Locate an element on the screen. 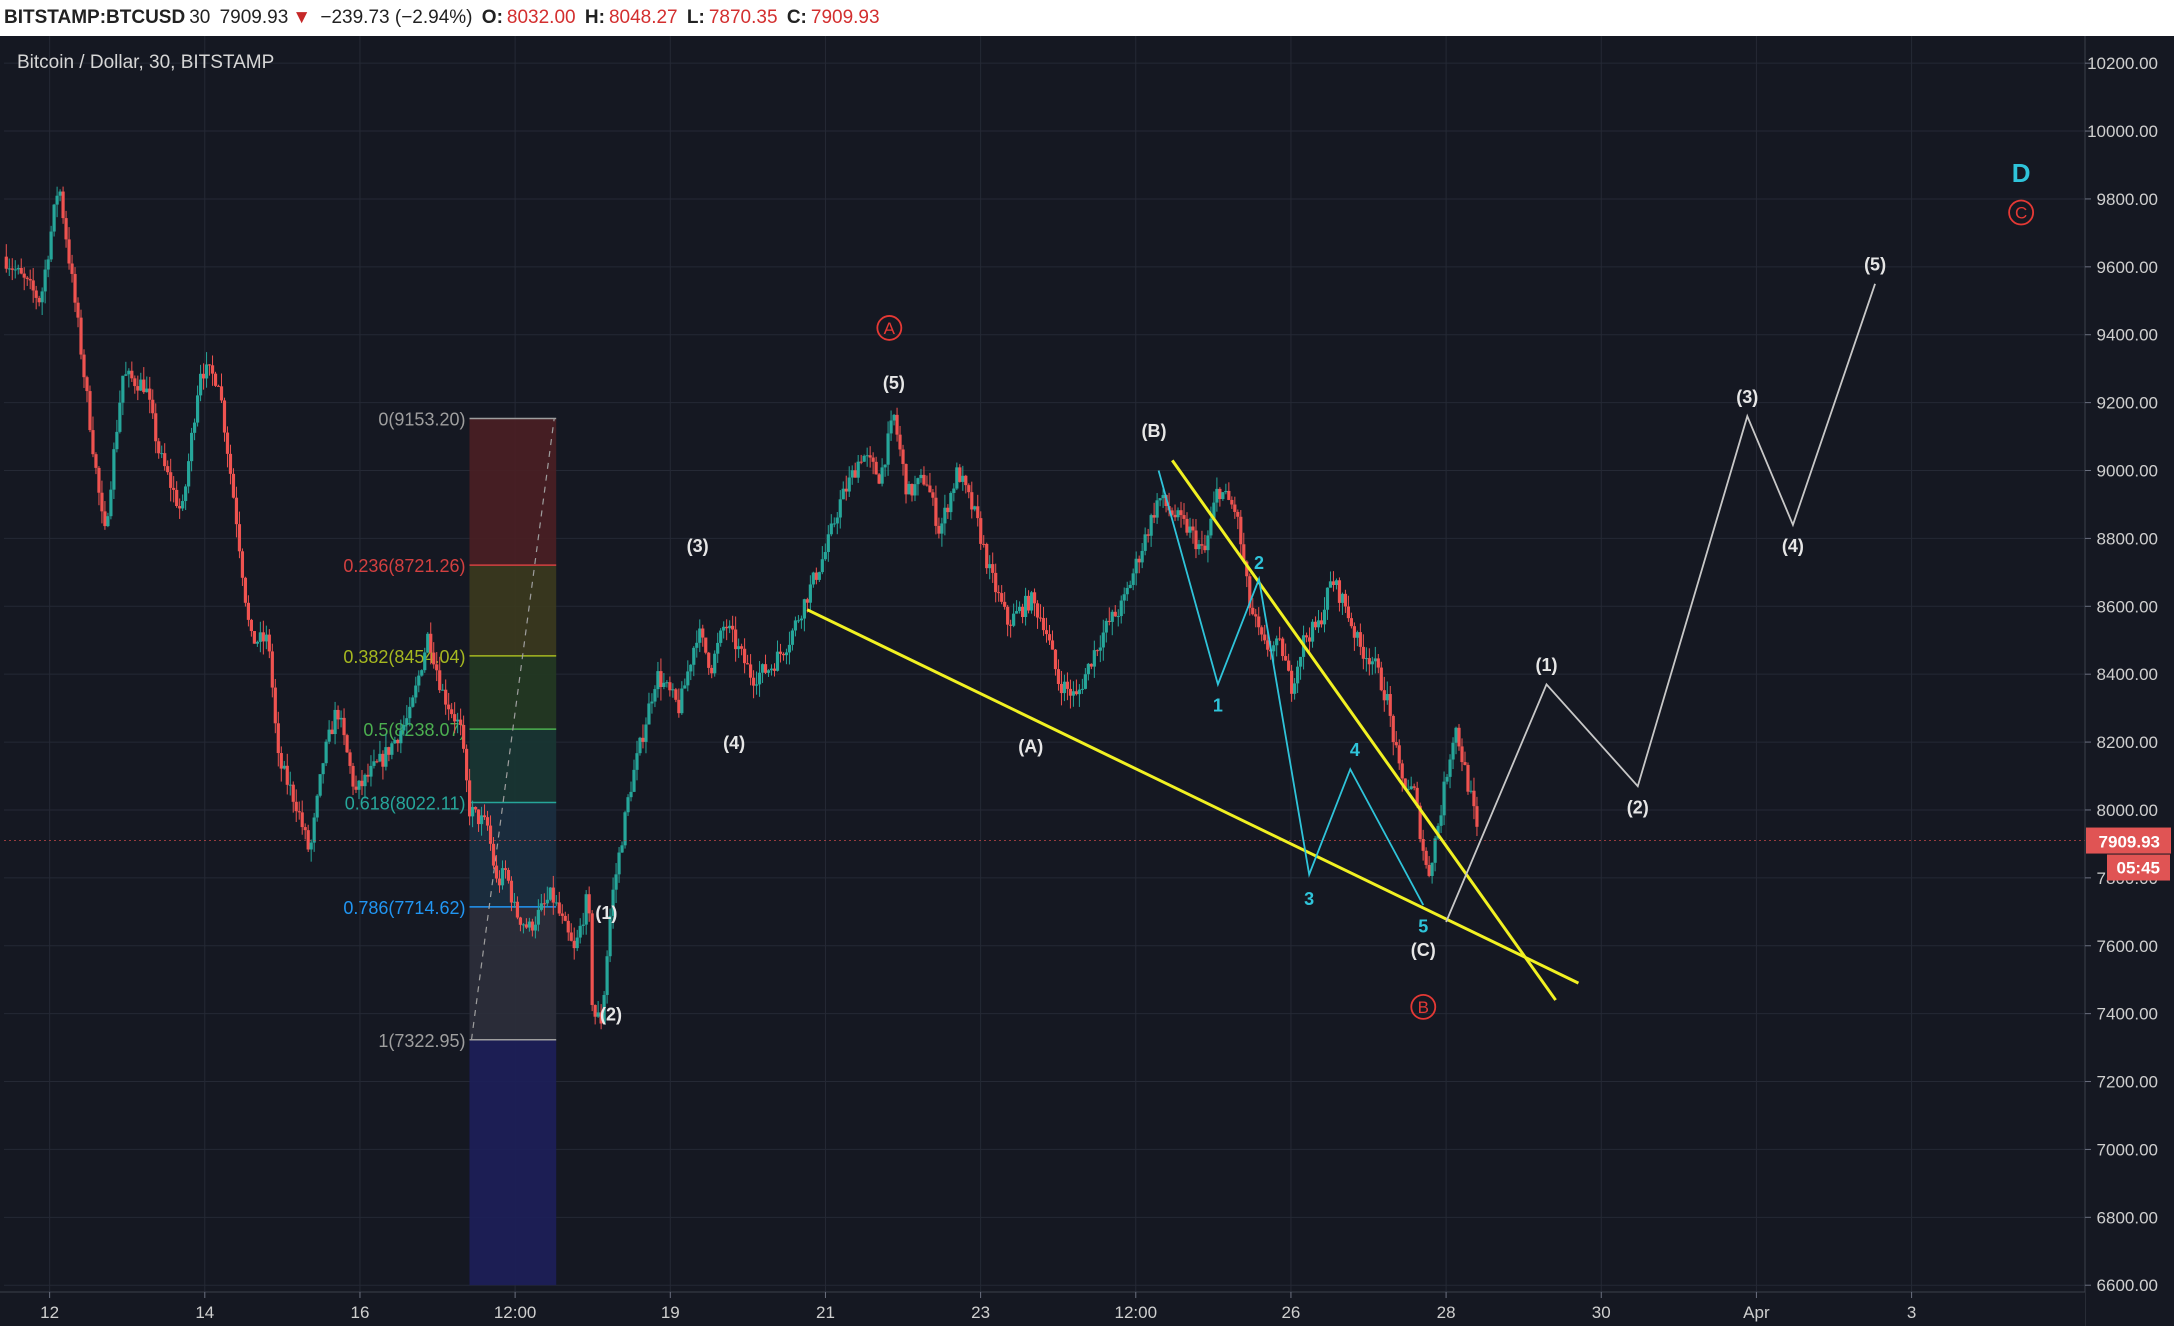 The width and height of the screenshot is (2174, 1326). cyan-wave-label: 1 is located at coordinates (1218, 706).